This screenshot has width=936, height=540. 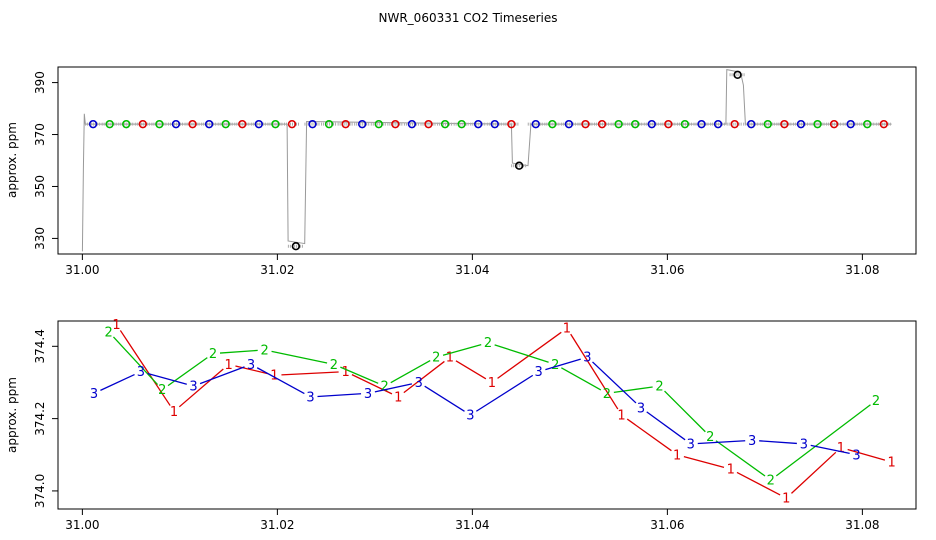 I want to click on bottom-y-tick-label: 374.4, so click(x=40, y=346).